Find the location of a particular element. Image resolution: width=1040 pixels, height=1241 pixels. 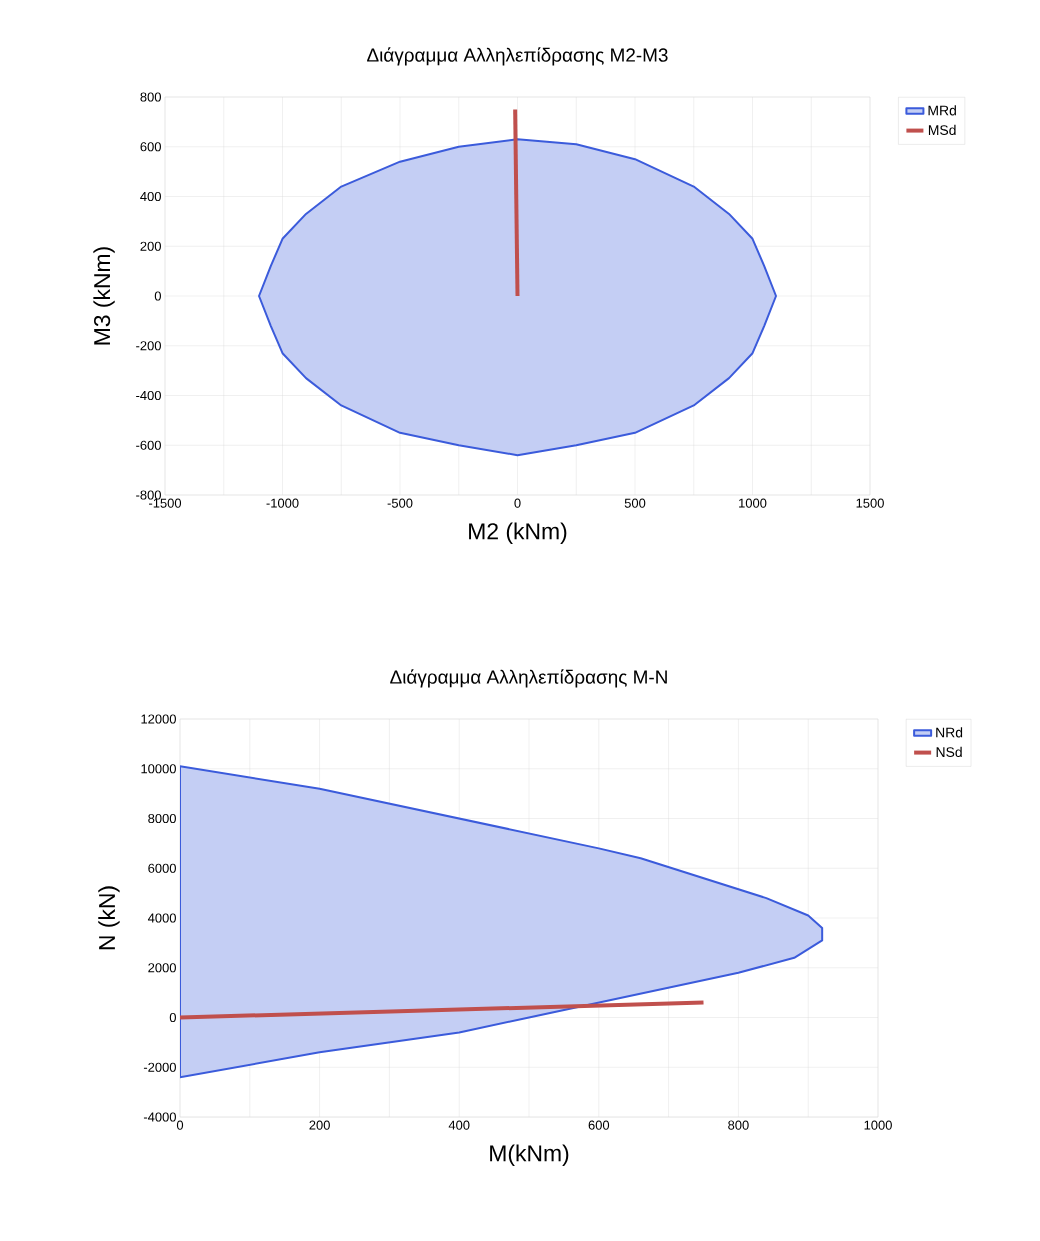

y-tick-label: 200 is located at coordinates (150, 246).